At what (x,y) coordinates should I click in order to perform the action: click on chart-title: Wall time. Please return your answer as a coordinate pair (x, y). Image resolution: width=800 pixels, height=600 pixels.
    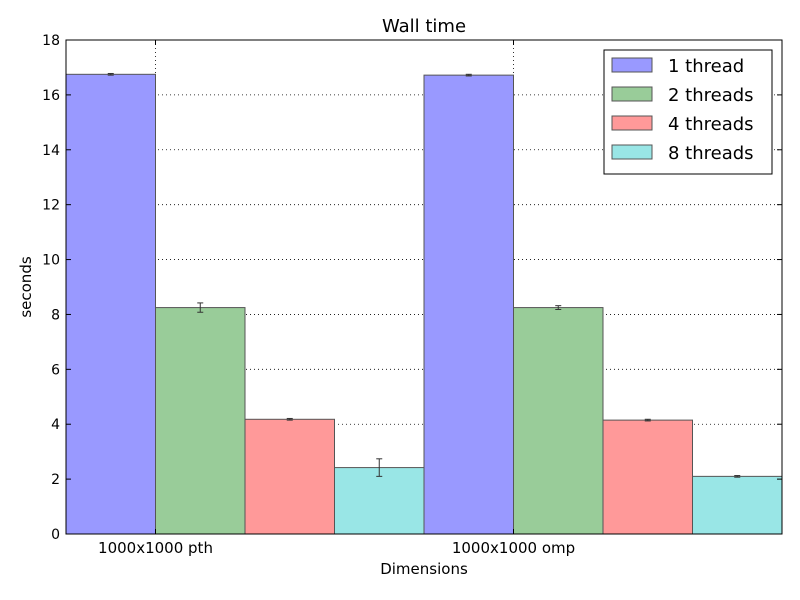
    Looking at the image, I should click on (424, 26).